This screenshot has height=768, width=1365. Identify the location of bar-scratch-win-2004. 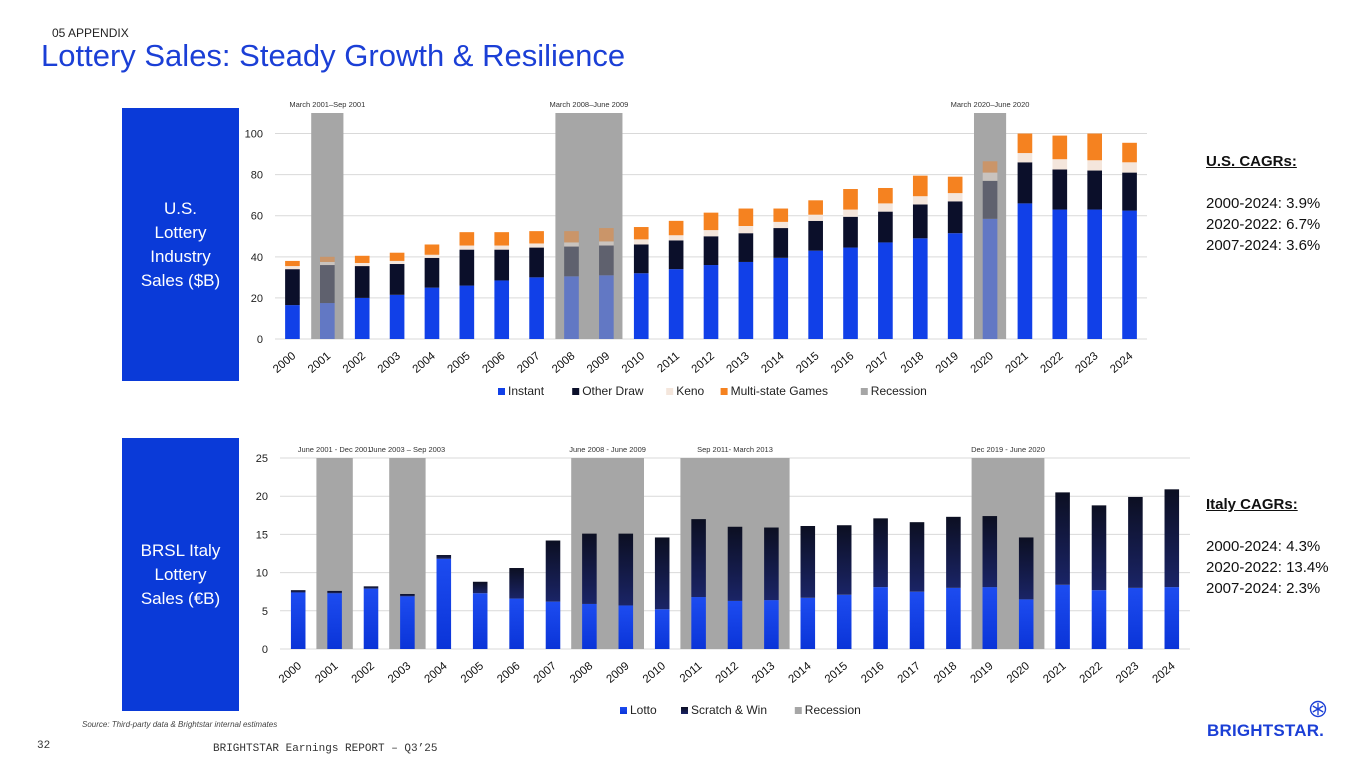
(444, 557).